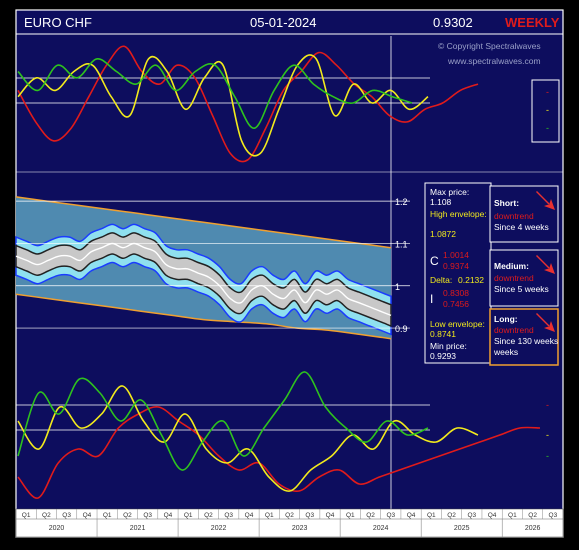  Describe the element at coordinates (441, 202) in the screenshot. I see `max-price-value: 1.108` at that location.